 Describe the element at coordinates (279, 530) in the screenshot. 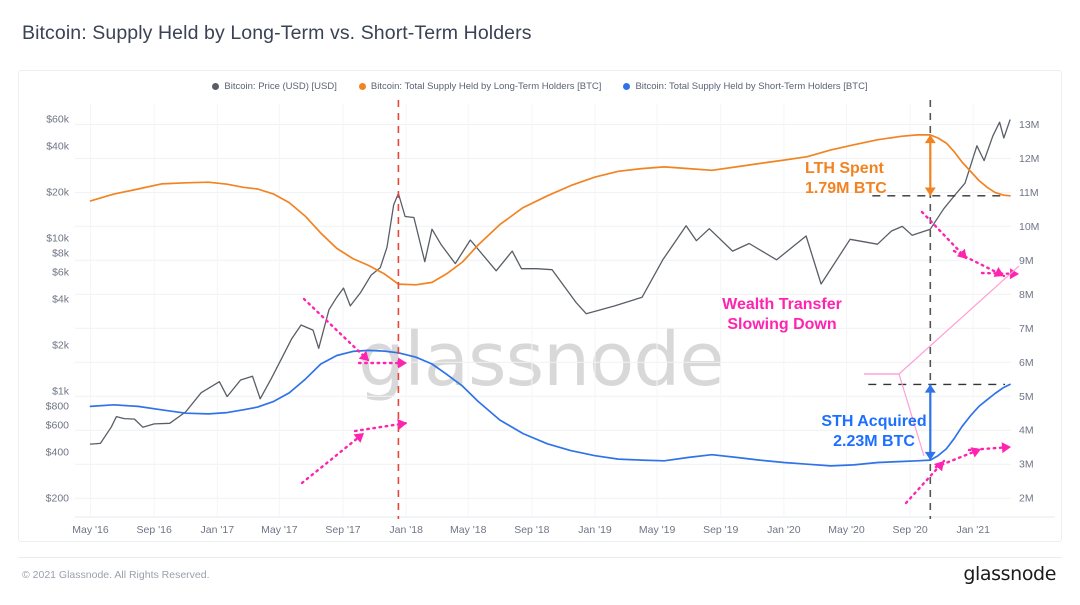

I see `x-axis-tick-label: May '17` at that location.